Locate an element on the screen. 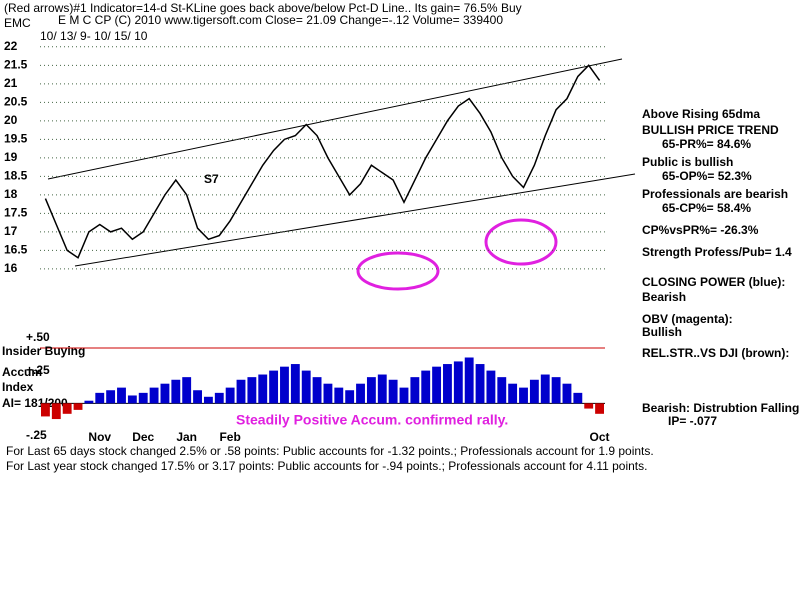 The image size is (800, 600). y-tick-label: 20.5 is located at coordinates (16, 102).